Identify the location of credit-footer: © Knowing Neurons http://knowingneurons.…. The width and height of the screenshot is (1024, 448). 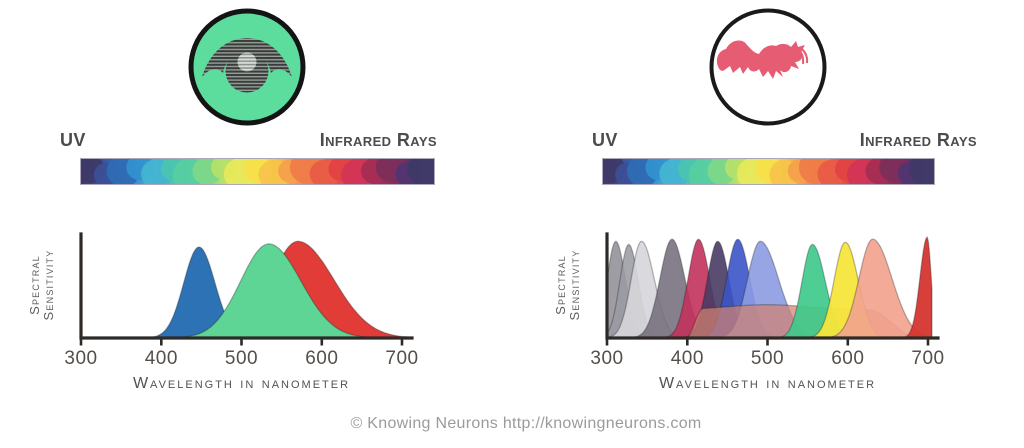
(526, 423).